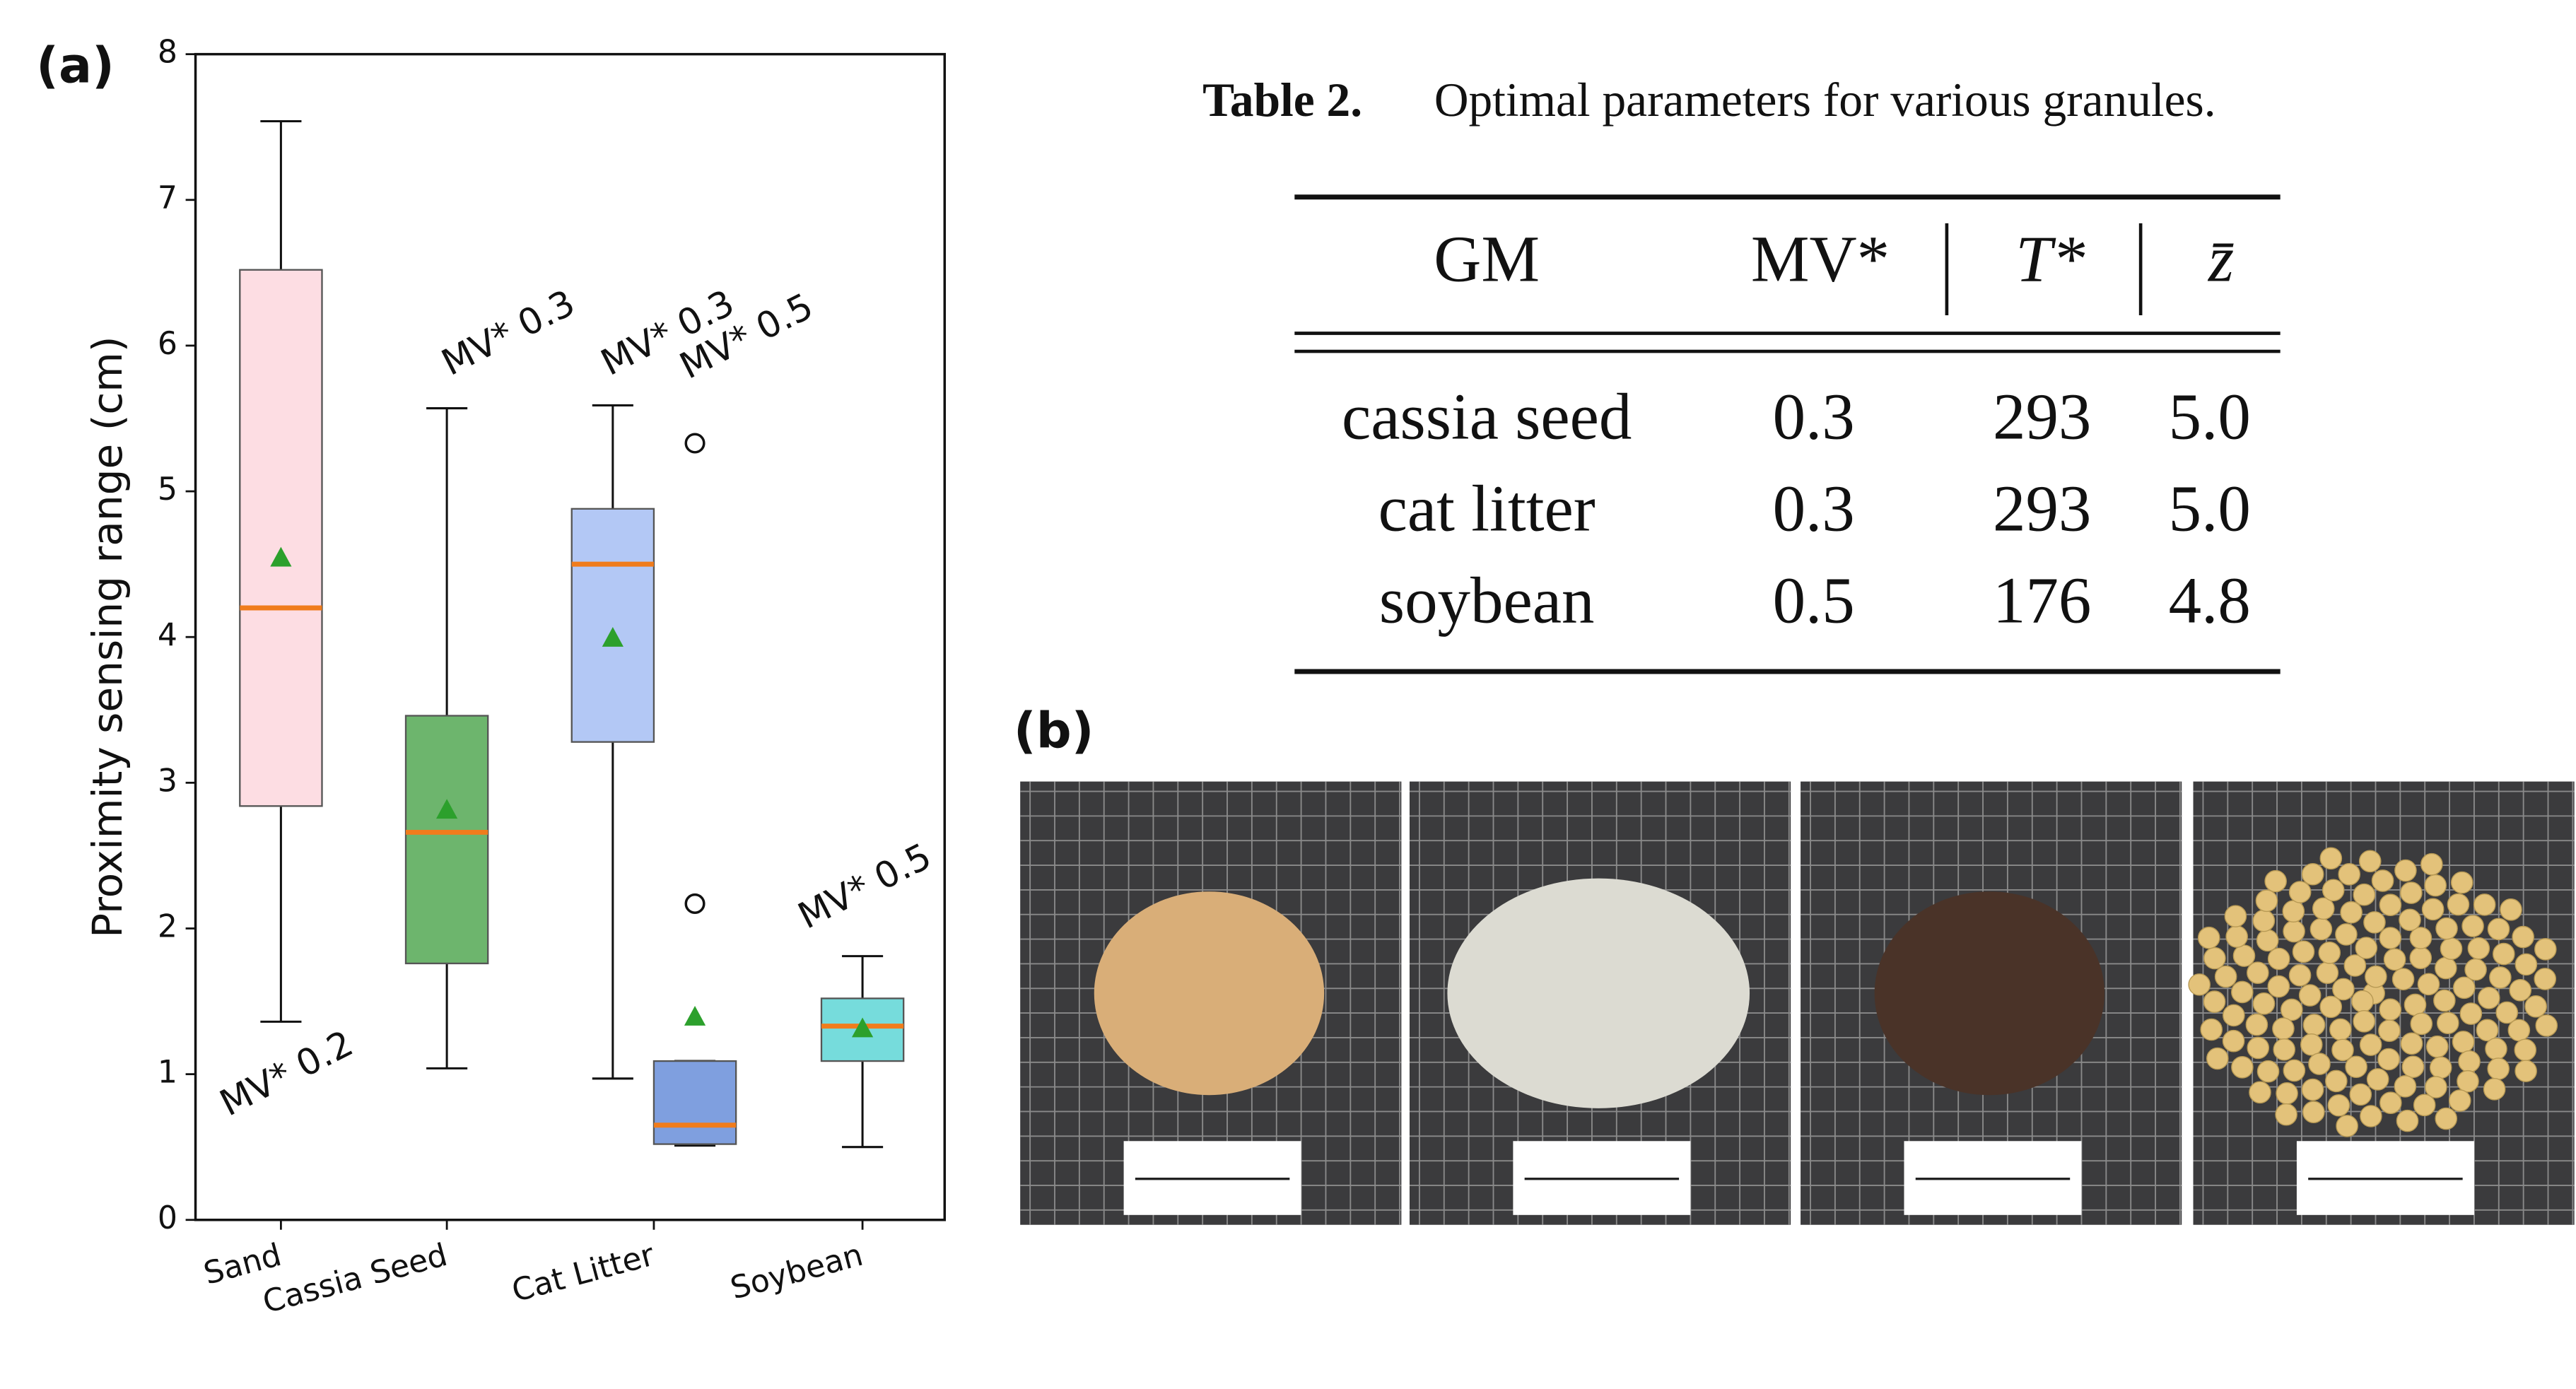  I want to click on granule-pile, so click(1990, 994).